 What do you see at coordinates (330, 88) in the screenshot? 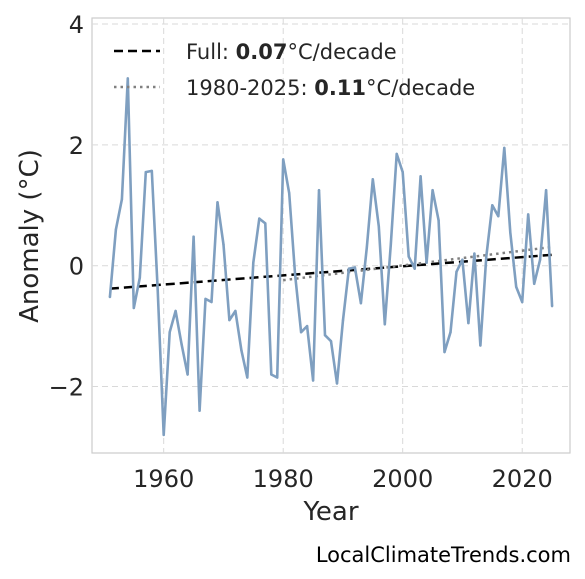
I see `legend-recent-label: 1980-2025: 0.11°C/decade` at bounding box center [330, 88].